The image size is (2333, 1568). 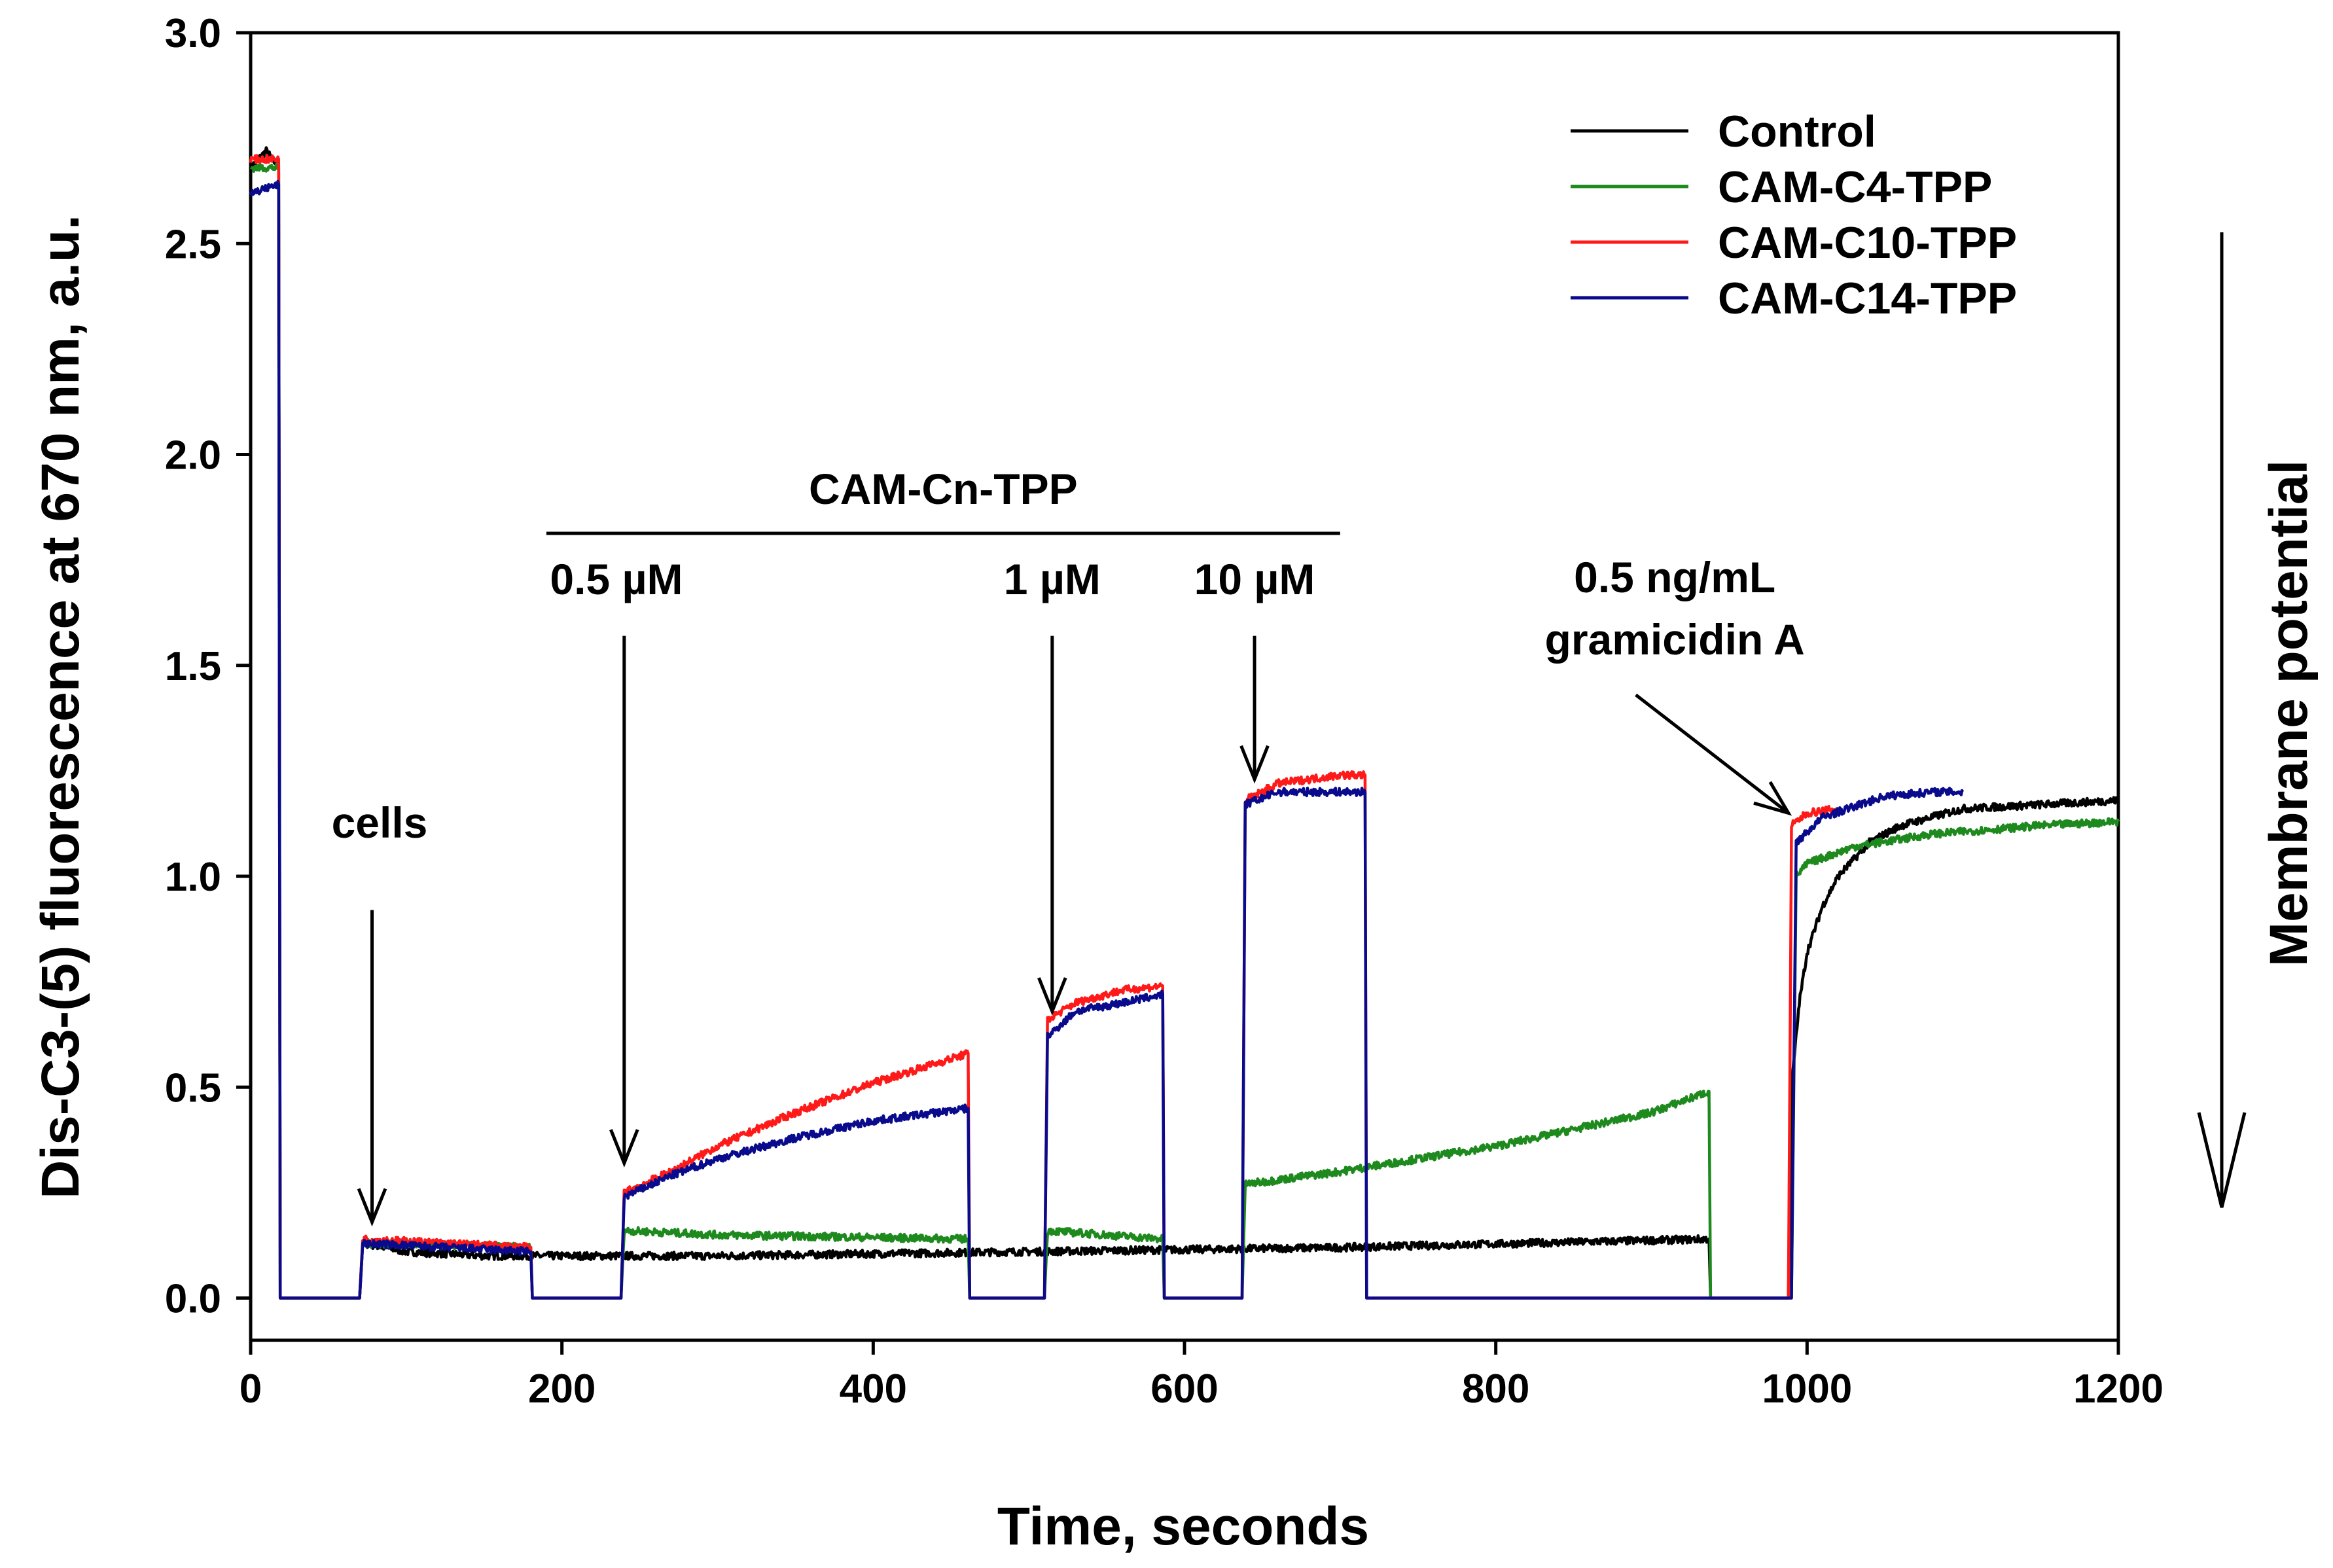 What do you see at coordinates (61, 707) in the screenshot?
I see `y-axis-title: Dis-C3-(5) fluorescence at 670 nm, a.u.` at bounding box center [61, 707].